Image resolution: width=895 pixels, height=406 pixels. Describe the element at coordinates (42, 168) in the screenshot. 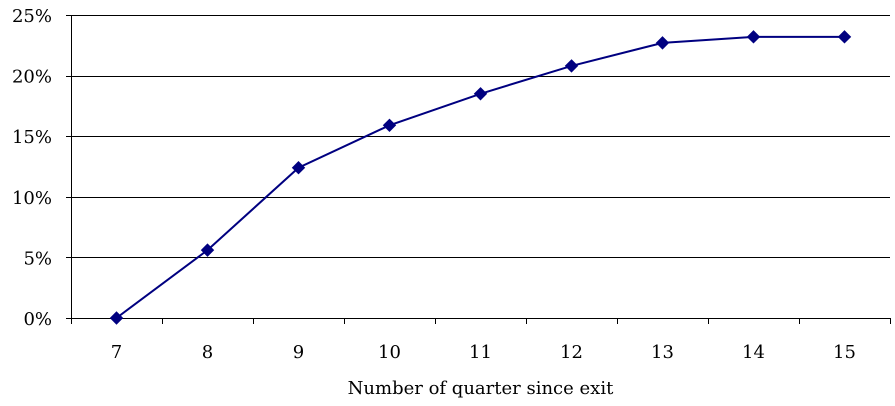

I see `y-axis-ticks: 0% 5% 10% 15% 20% 25%` at that location.